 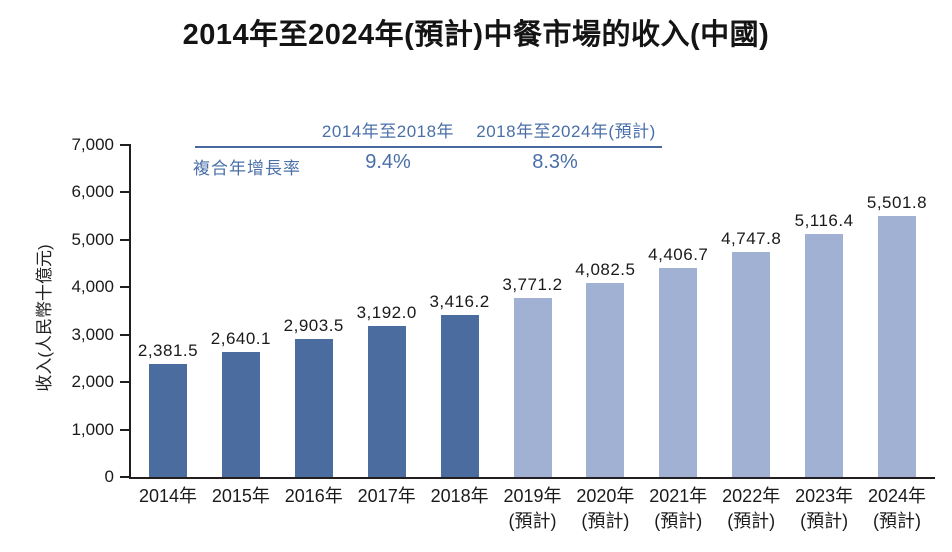 I want to click on bar-value-label: 4,082.5, so click(x=605, y=270).